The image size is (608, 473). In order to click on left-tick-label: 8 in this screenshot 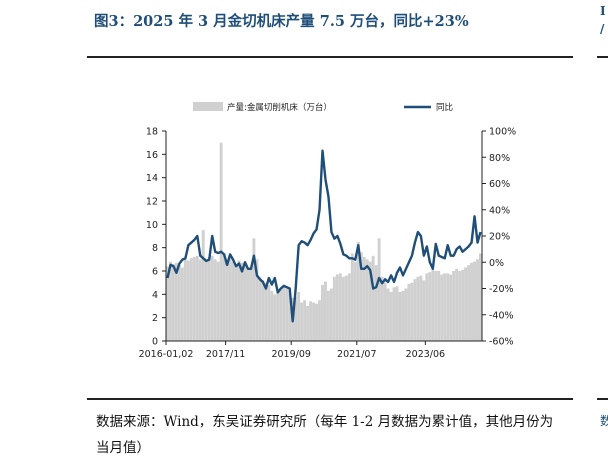, I will do `click(155, 248)`.